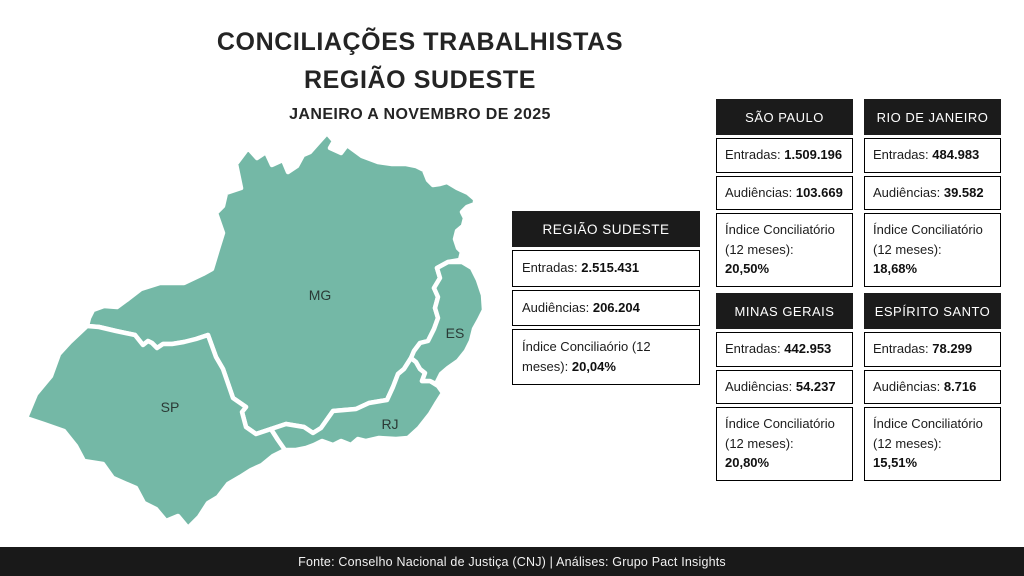 Image resolution: width=1024 pixels, height=576 pixels. I want to click on state-label-rj: RJ, so click(389, 424).